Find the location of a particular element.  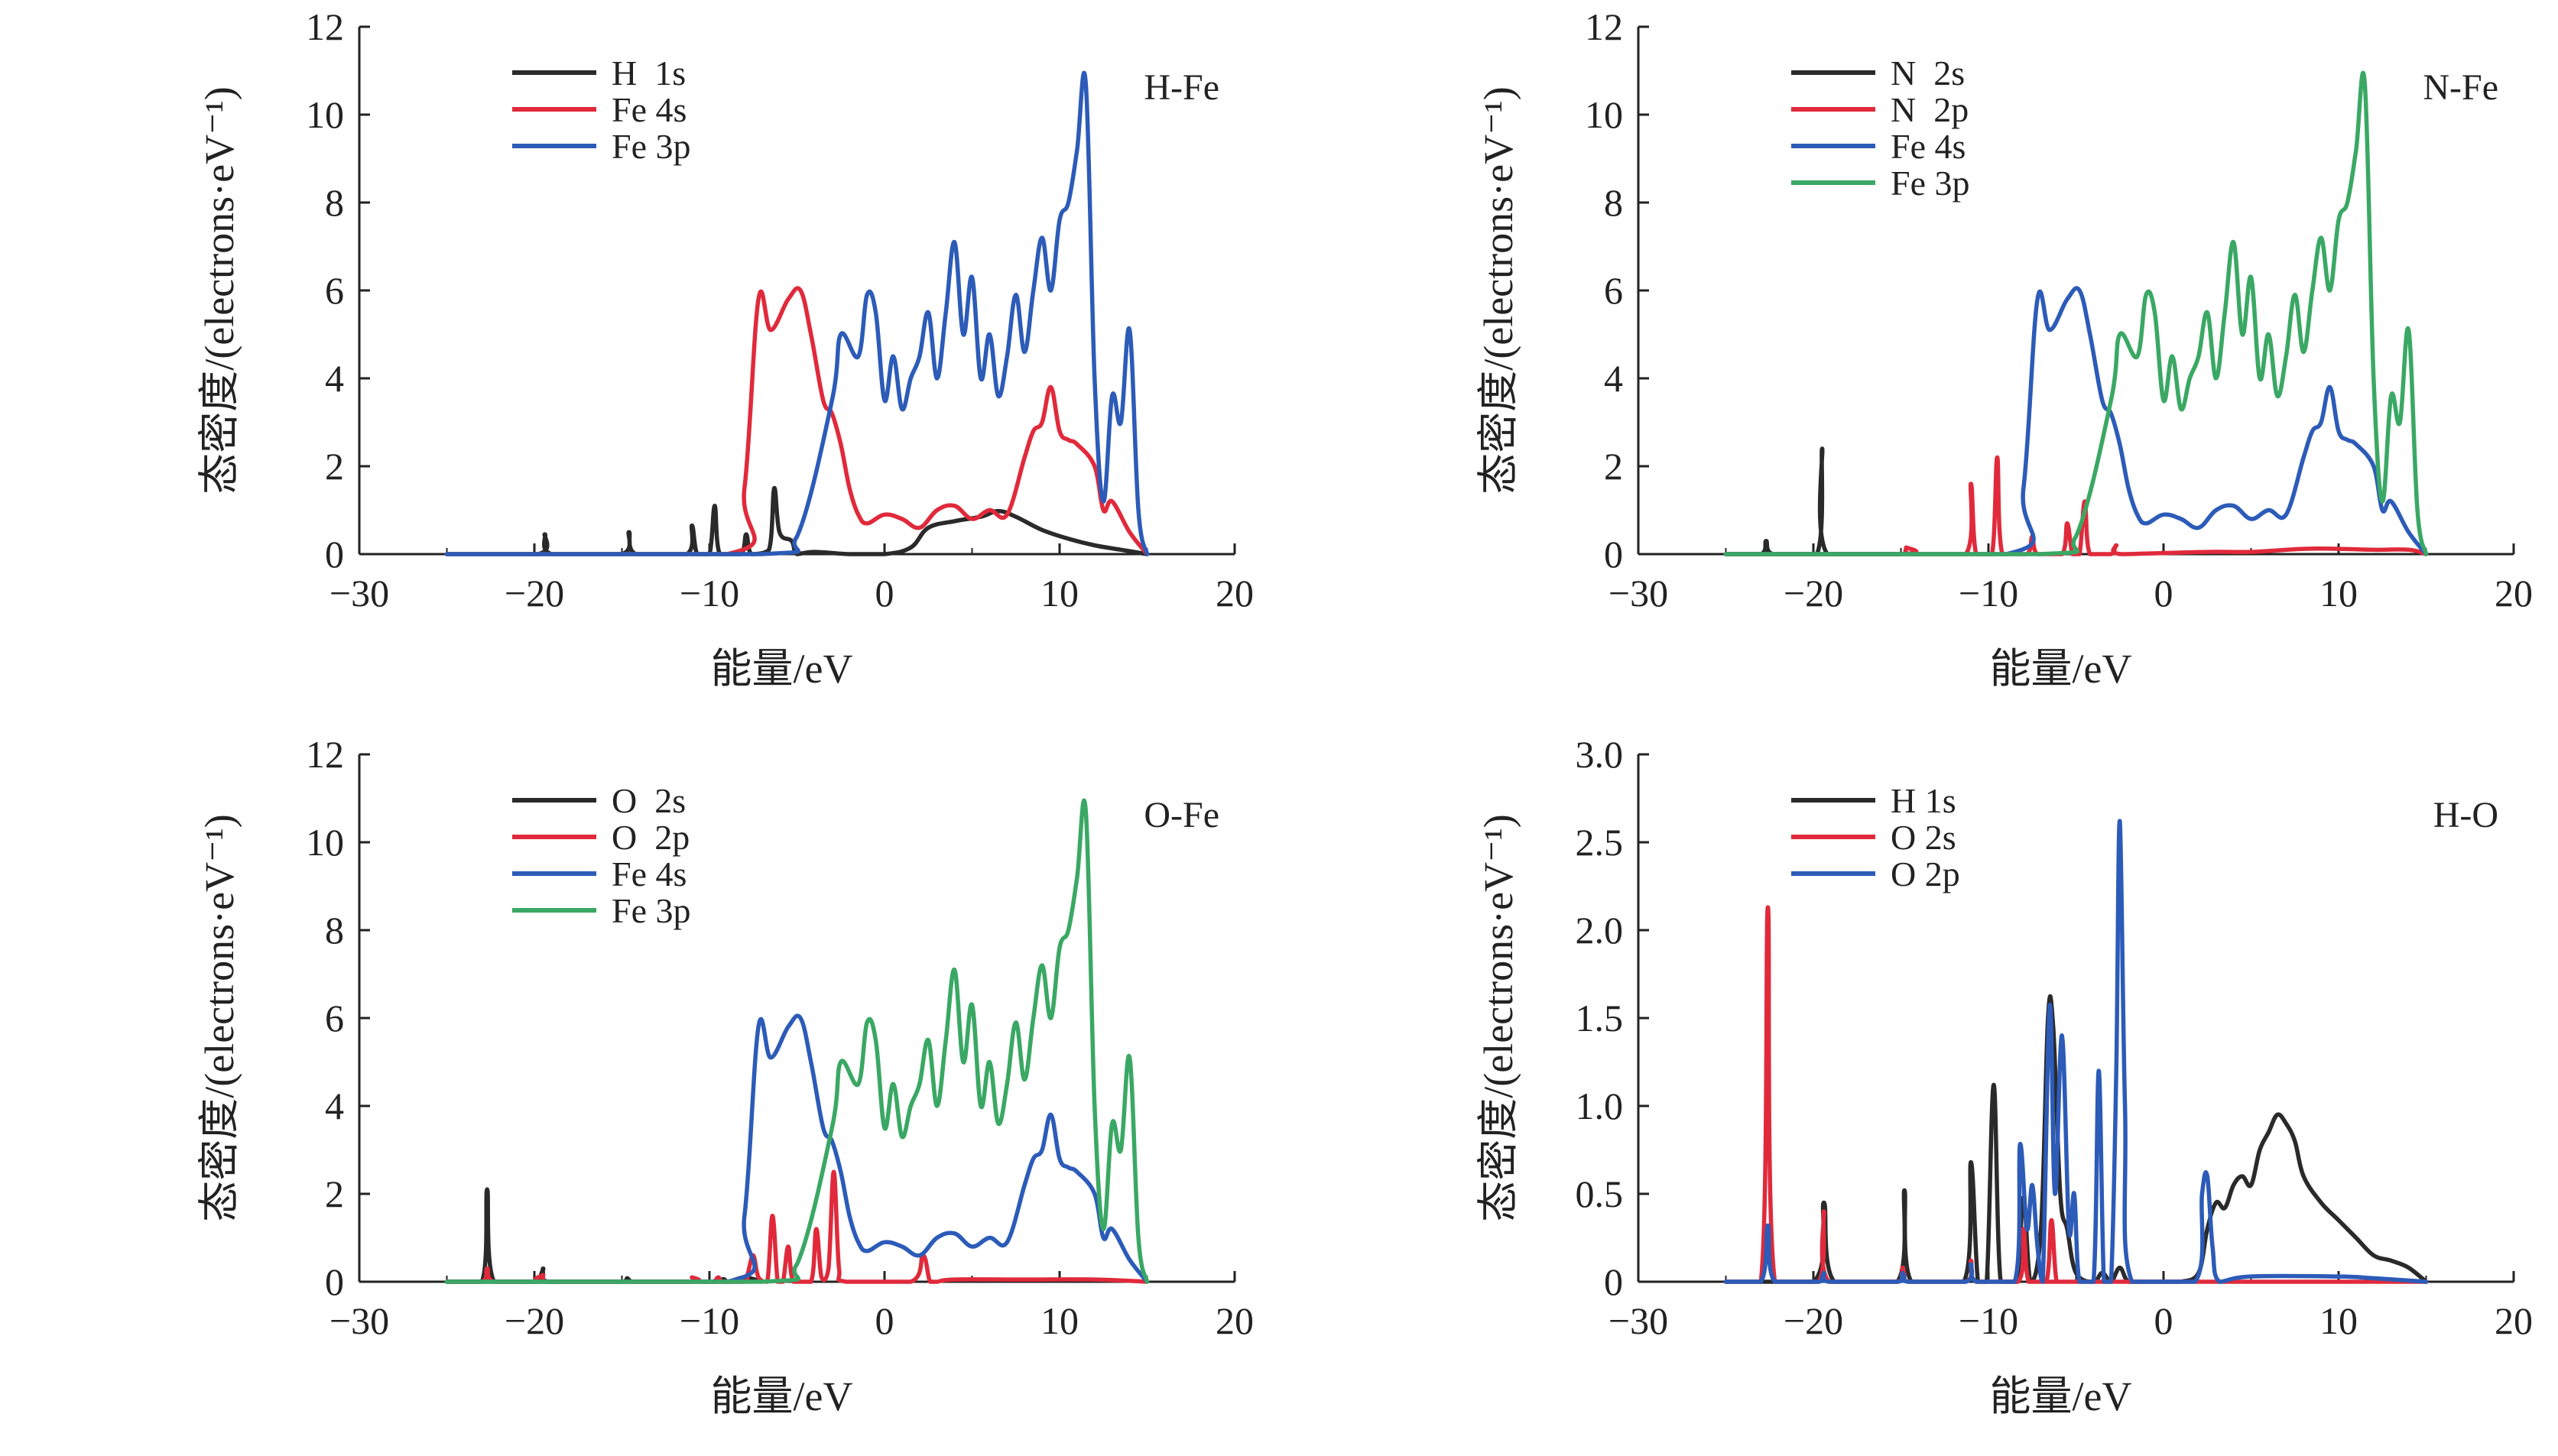

panel-title: H-Fe is located at coordinates (1182, 87).